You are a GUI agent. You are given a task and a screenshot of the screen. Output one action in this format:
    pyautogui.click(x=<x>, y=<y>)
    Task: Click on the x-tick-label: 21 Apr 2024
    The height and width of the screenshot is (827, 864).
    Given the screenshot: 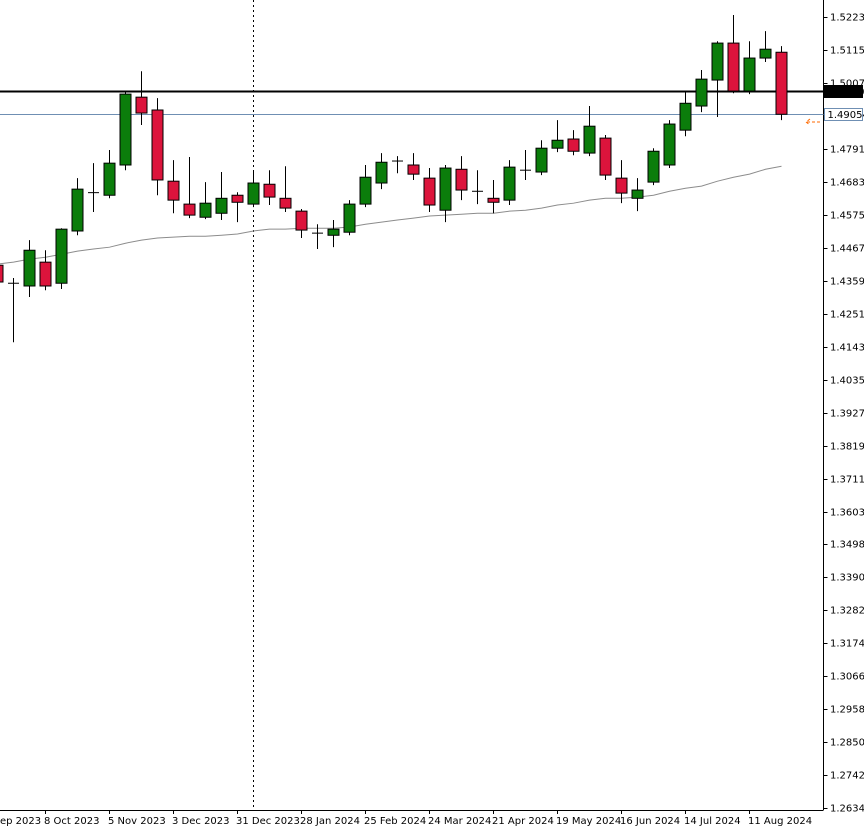 What is the action you would take?
    pyautogui.click(x=523, y=821)
    